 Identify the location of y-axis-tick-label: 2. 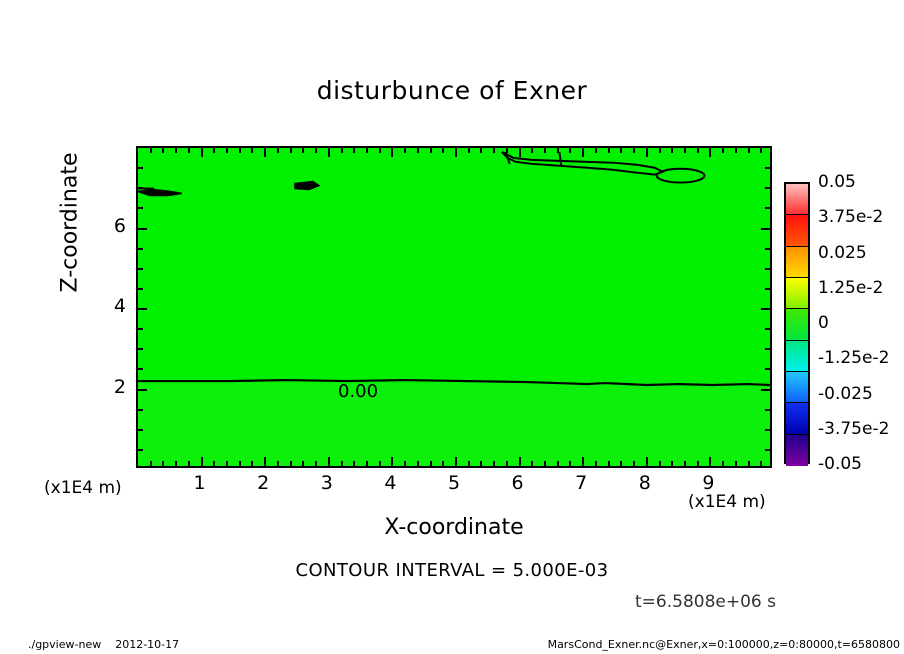
(119, 386).